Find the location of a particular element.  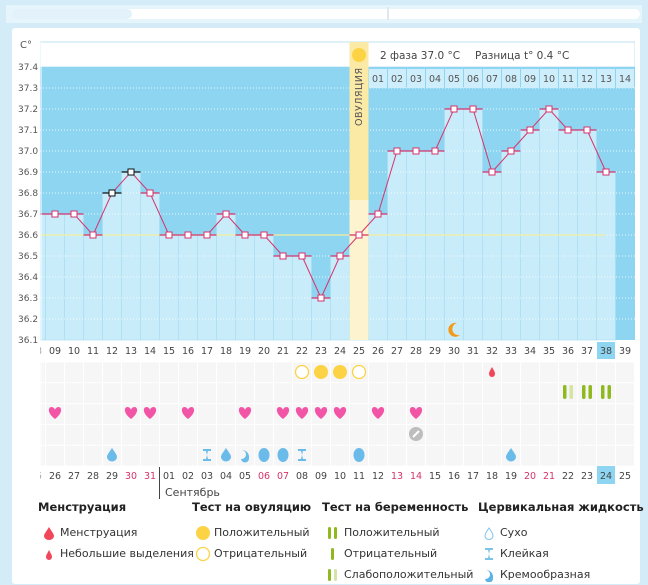

cycle-day-label: 14 is located at coordinates (150, 351).